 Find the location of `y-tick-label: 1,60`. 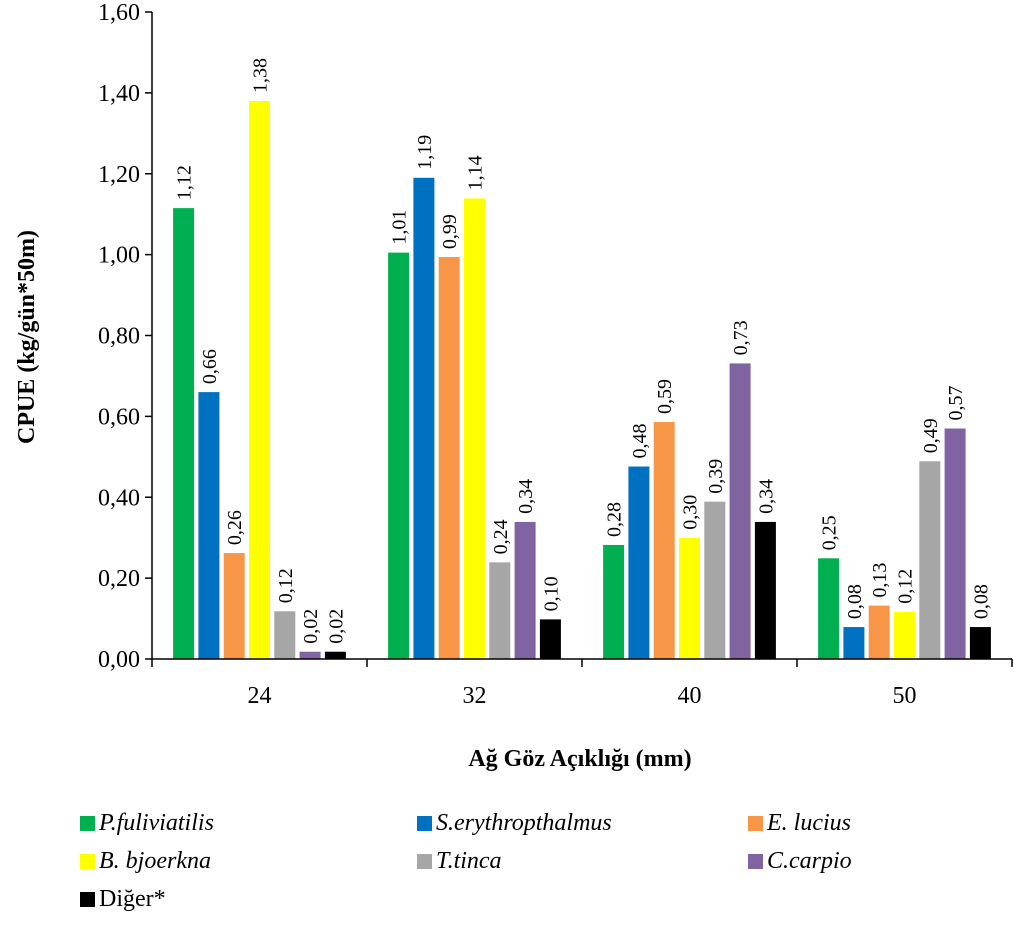

y-tick-label: 1,60 is located at coordinates (119, 13).